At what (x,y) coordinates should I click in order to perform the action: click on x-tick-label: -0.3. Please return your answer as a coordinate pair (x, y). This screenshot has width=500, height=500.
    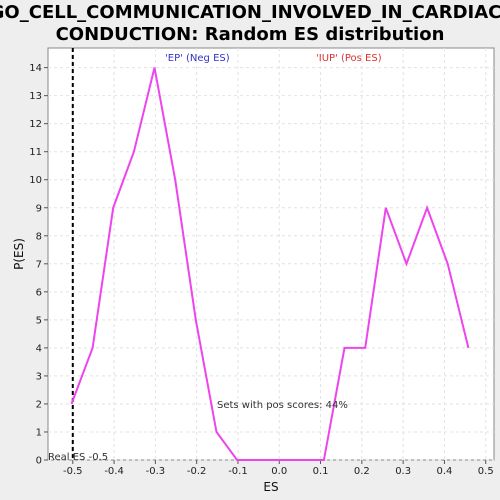
    Looking at the image, I should click on (156, 471).